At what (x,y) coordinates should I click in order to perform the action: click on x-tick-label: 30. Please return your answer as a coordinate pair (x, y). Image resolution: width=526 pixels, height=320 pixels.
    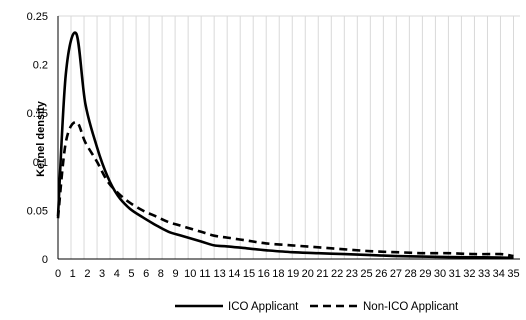
    Looking at the image, I should click on (440, 274).